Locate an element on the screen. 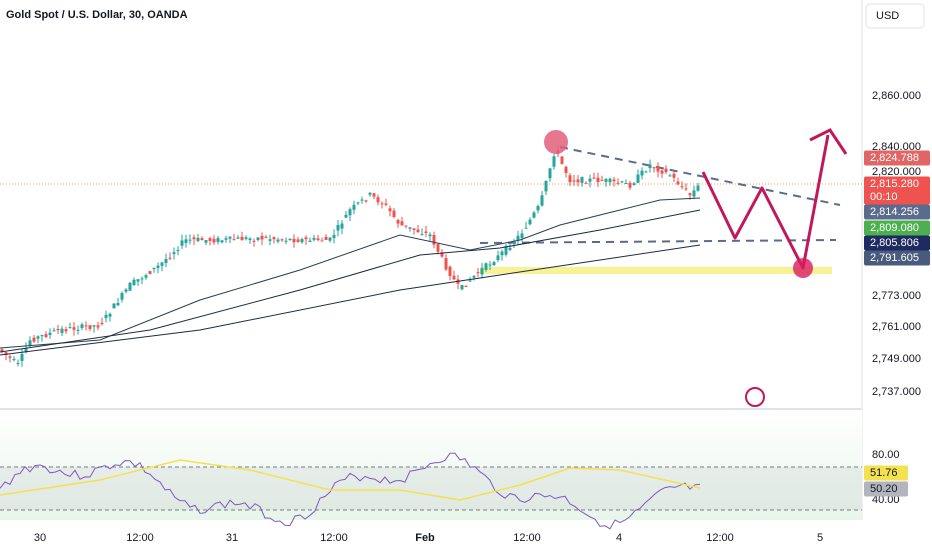  time-label: 4 is located at coordinates (619, 538).